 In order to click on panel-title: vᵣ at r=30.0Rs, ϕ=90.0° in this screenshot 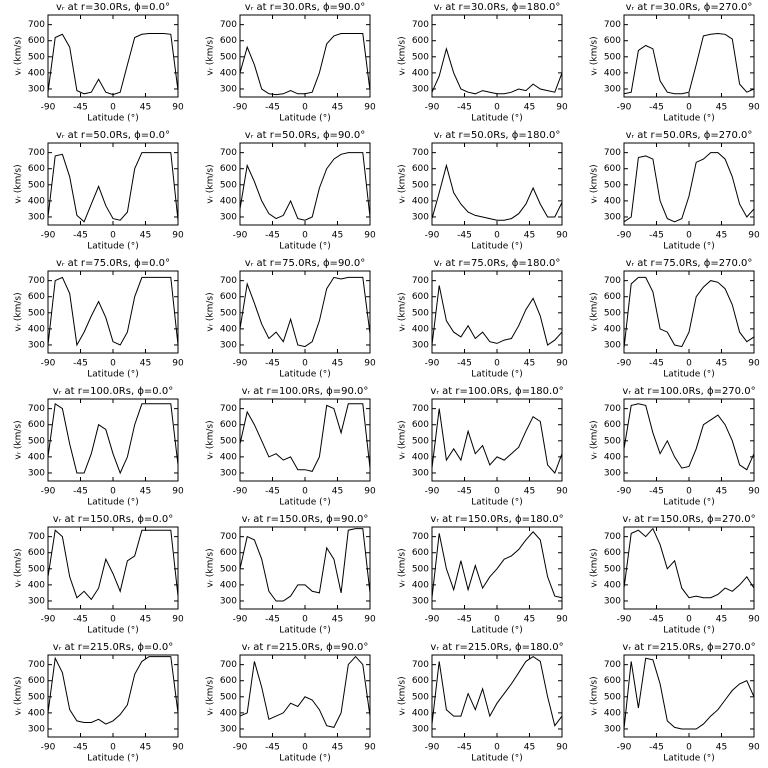, I will do `click(305, 7)`.